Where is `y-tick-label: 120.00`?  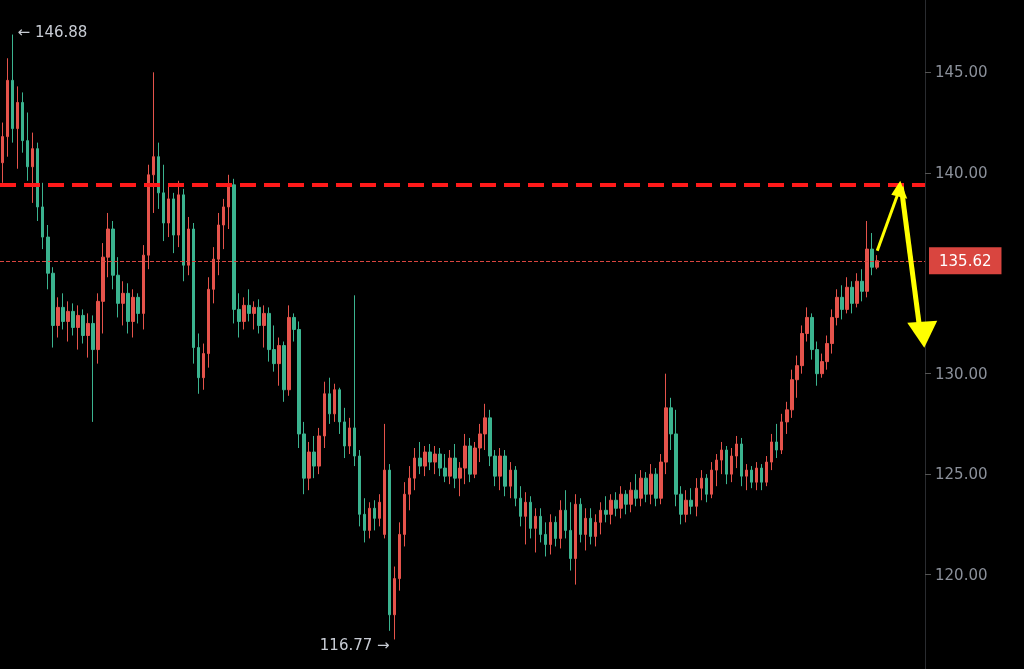
y-tick-label: 120.00 is located at coordinates (961, 574).